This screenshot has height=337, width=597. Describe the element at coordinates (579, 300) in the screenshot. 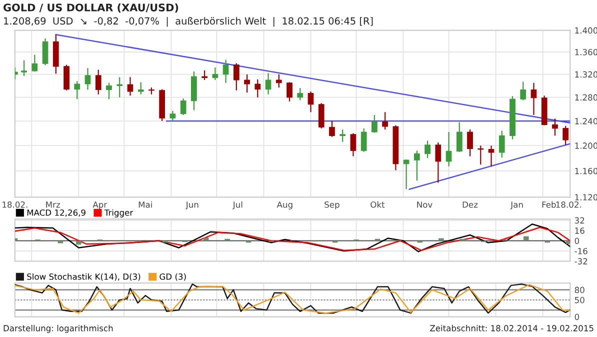

I see `y-tick-label: 50` at that location.